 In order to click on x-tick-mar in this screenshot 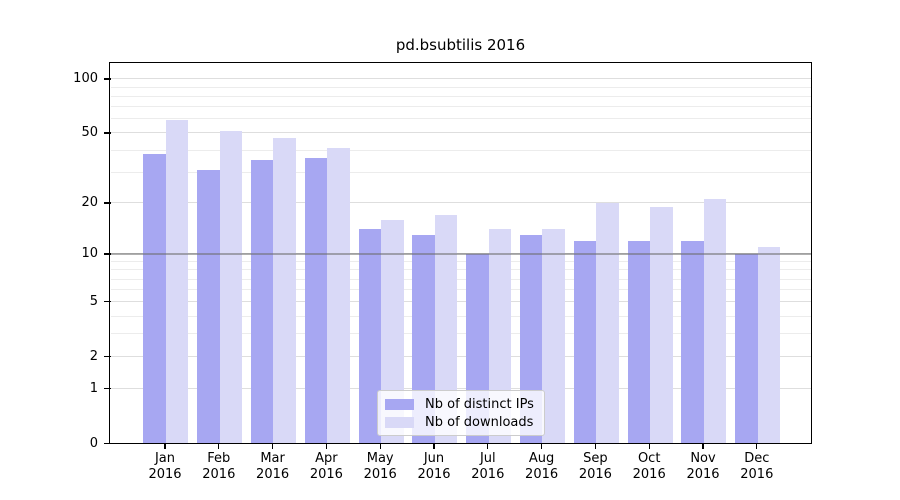, I will do `click(272, 446)`.